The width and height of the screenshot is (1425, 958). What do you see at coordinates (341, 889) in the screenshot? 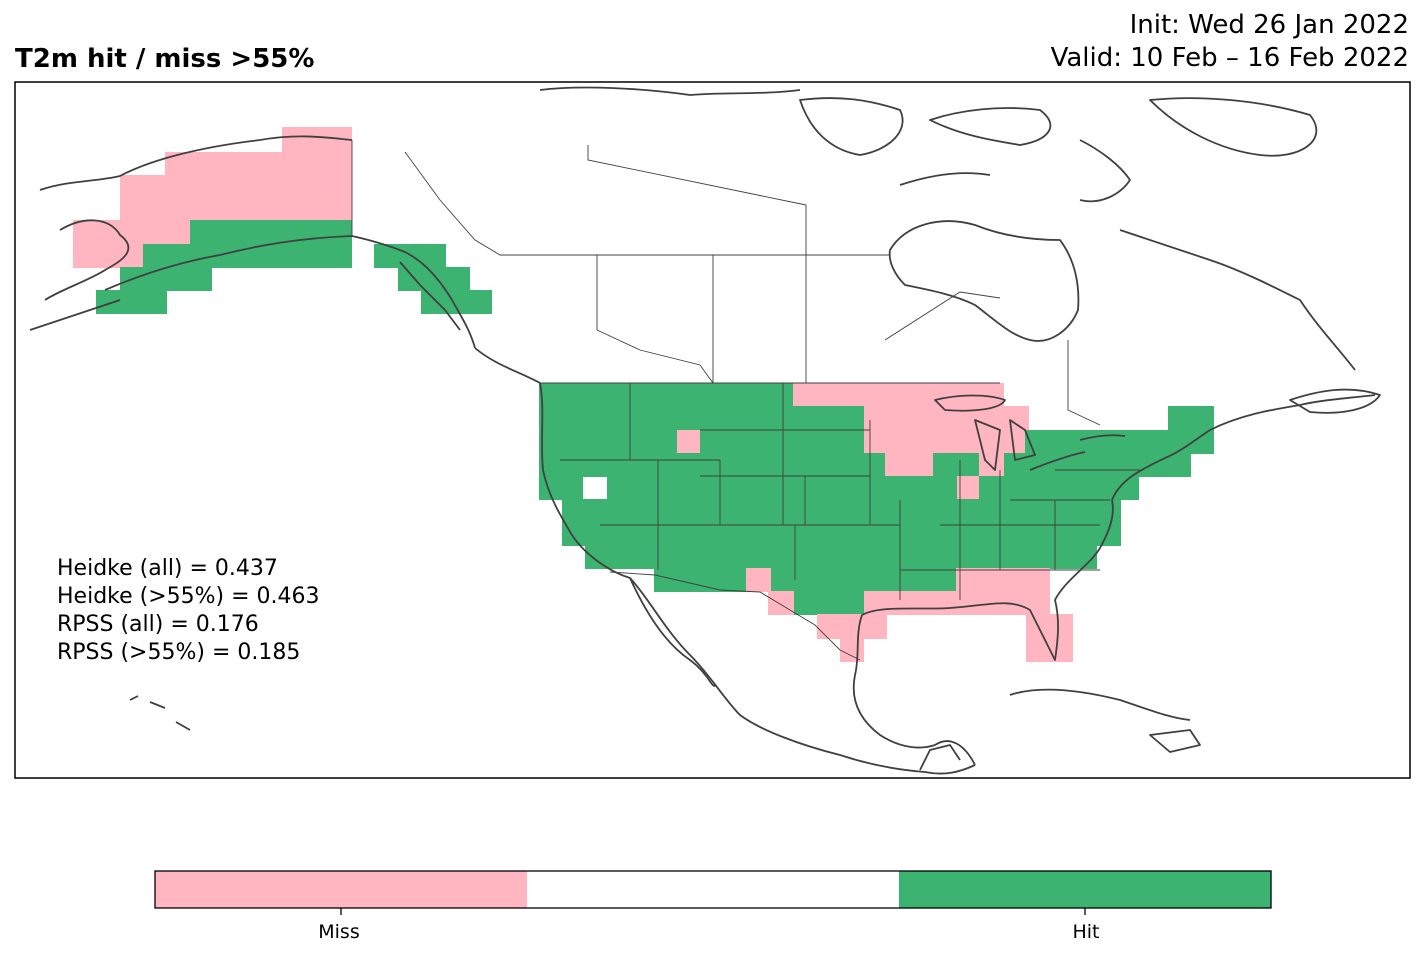
I see `colorbar-miss-segment` at bounding box center [341, 889].